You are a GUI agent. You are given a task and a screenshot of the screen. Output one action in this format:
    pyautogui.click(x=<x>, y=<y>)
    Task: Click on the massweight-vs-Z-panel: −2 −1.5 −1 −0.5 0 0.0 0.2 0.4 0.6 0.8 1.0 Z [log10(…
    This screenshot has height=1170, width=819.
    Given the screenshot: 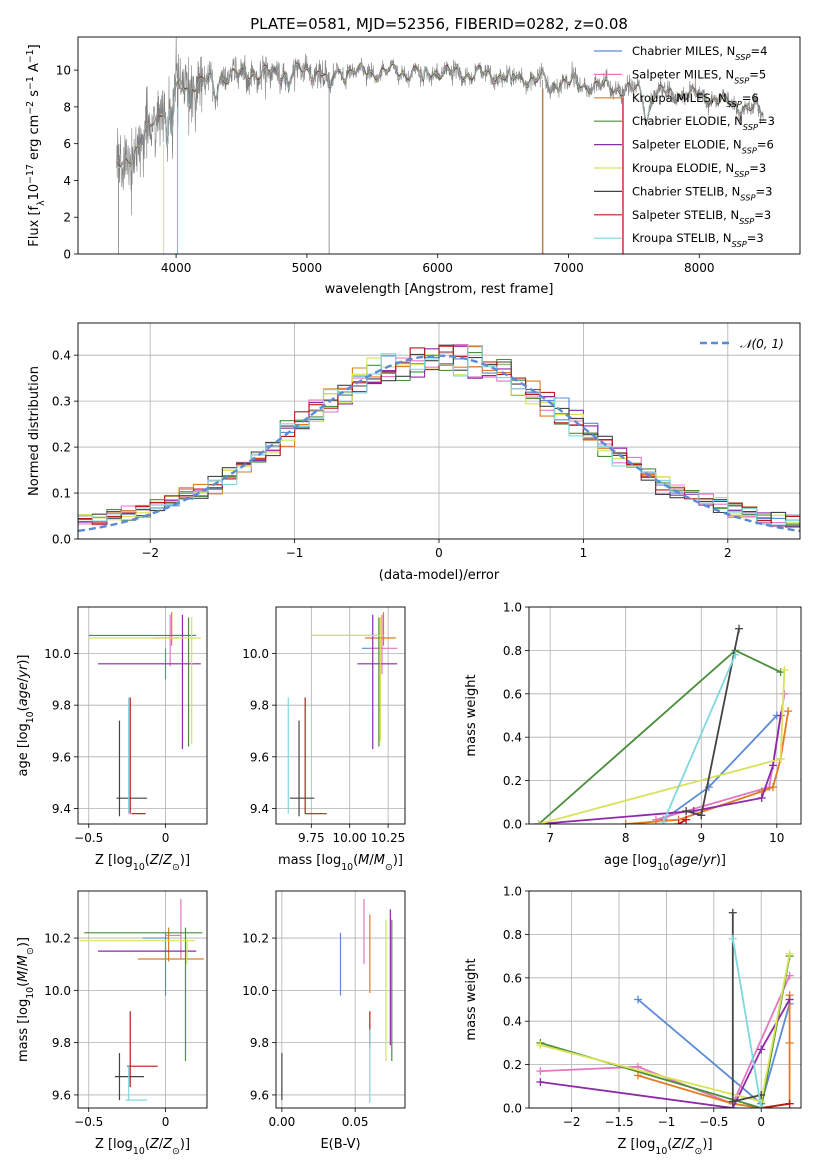 What is the action you would take?
    pyautogui.click(x=633, y=1021)
    